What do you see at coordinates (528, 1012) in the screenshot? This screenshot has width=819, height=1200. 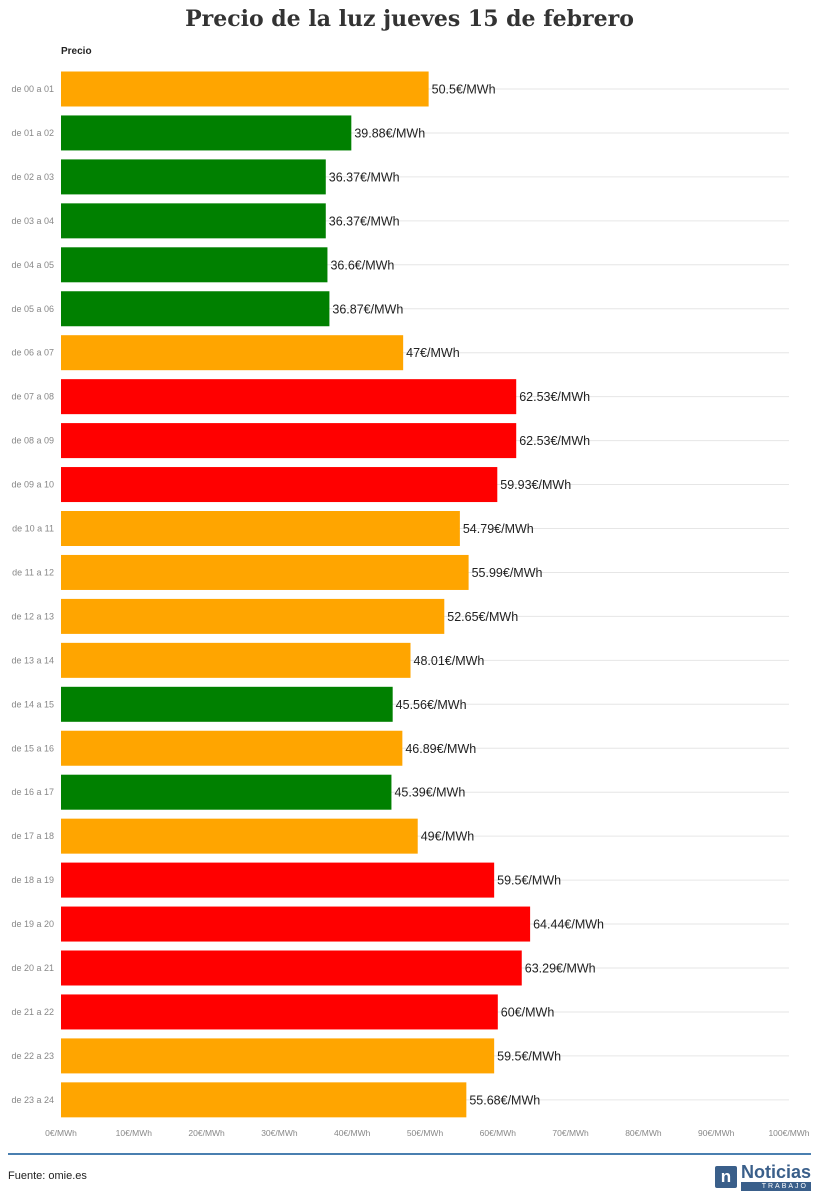 I see `value-label: 60€/MWh` at bounding box center [528, 1012].